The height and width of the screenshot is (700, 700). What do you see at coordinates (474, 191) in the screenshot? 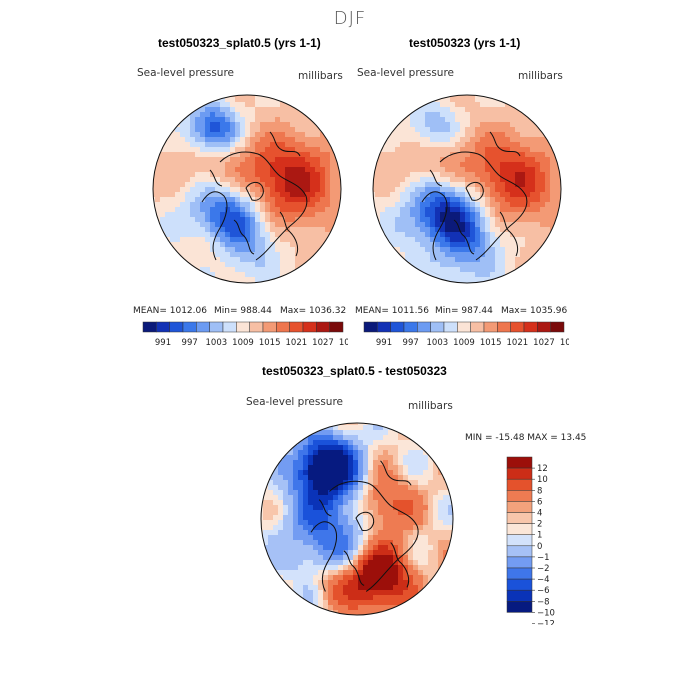
I see `coastline` at bounding box center [474, 191].